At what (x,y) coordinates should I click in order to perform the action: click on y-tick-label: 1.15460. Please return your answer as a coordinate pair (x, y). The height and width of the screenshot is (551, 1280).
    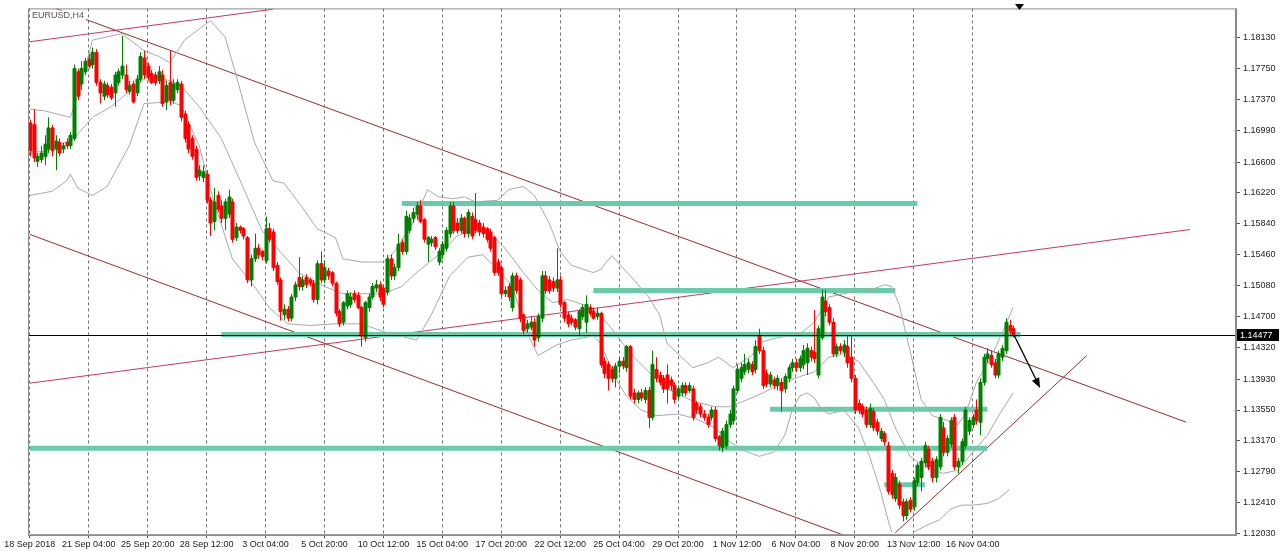
    Looking at the image, I should click on (1259, 254).